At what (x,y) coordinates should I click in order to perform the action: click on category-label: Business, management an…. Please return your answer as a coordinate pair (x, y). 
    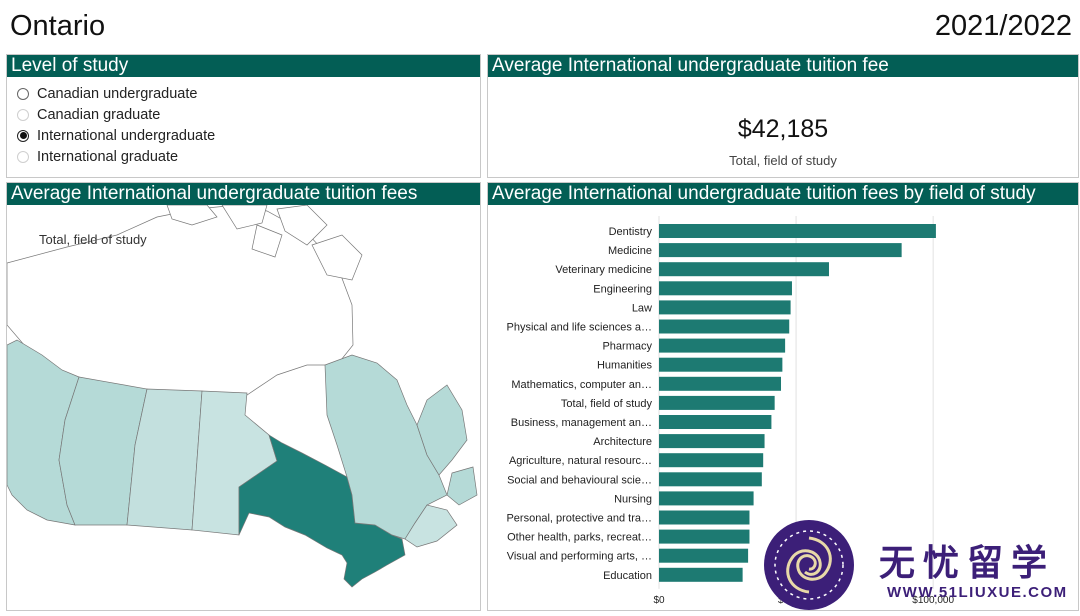
    Looking at the image, I should click on (581, 423).